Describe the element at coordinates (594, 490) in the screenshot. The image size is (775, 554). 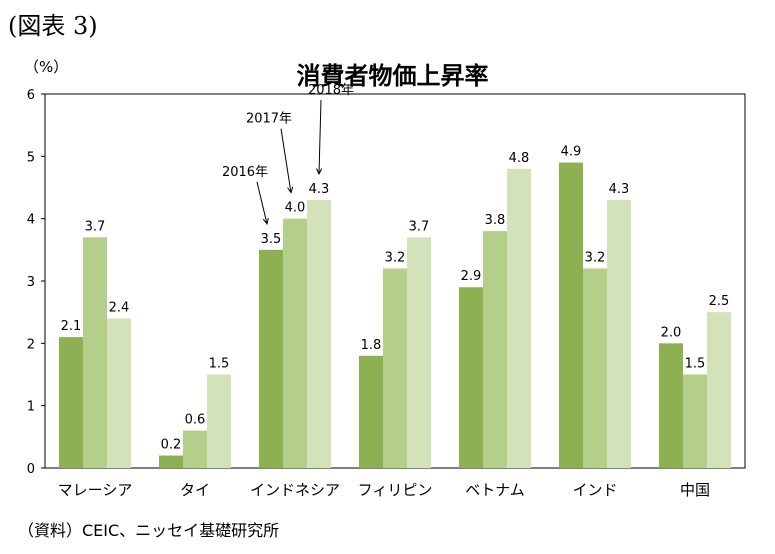
I see `x-category-label: インド` at that location.